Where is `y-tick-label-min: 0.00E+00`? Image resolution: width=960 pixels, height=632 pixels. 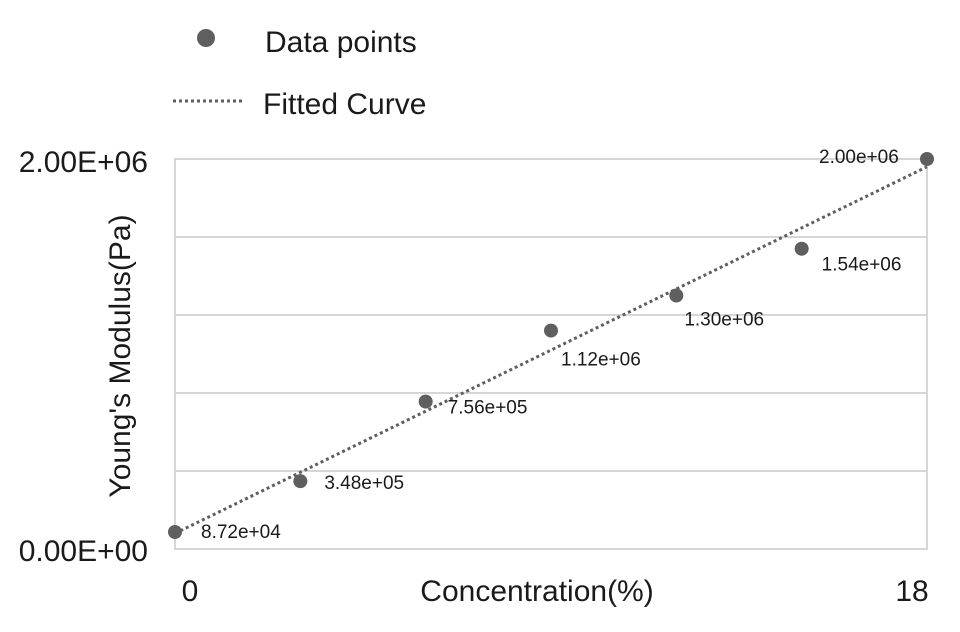 y-tick-label-min: 0.00E+00 is located at coordinates (83, 551).